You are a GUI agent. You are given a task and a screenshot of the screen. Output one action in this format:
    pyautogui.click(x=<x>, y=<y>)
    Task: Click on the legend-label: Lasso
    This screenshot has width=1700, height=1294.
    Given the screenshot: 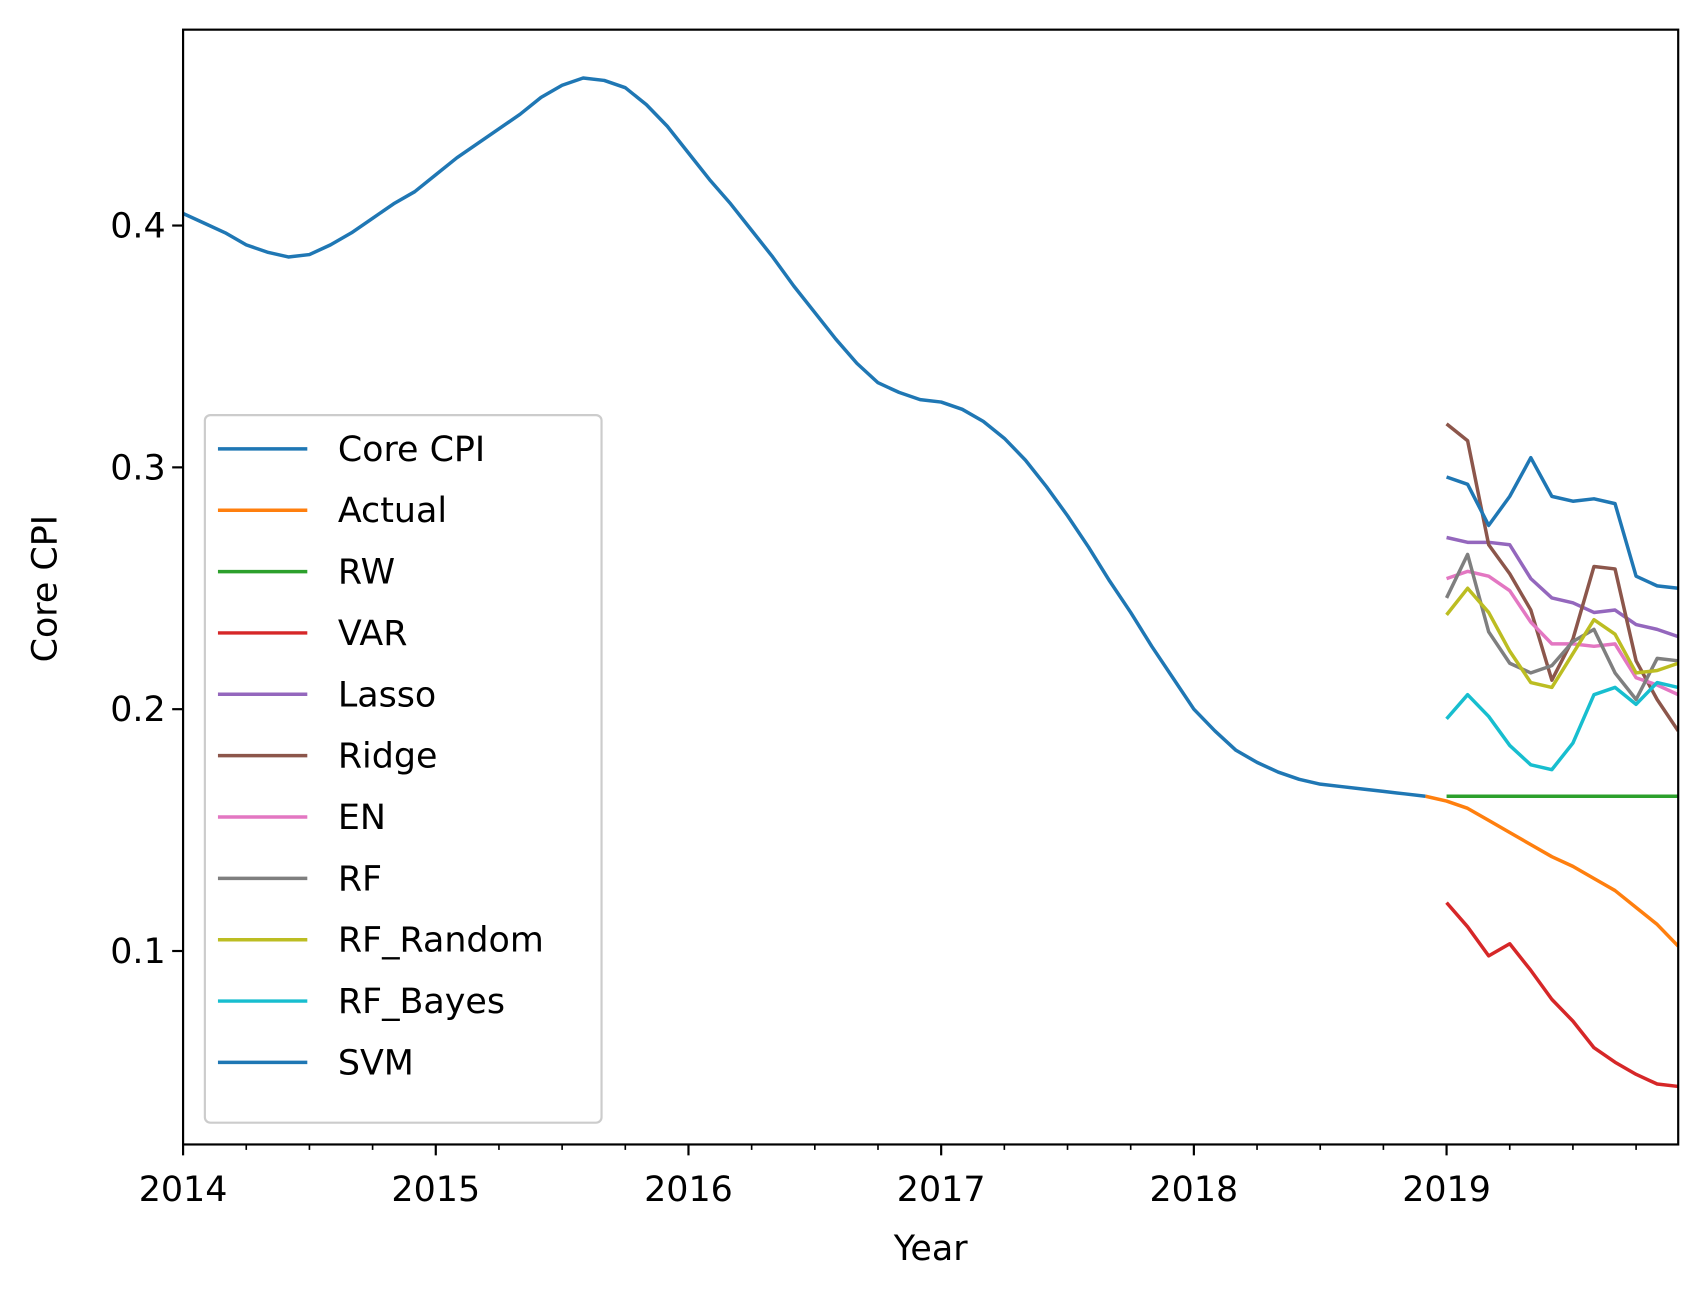 What is the action you would take?
    pyautogui.click(x=387, y=695)
    